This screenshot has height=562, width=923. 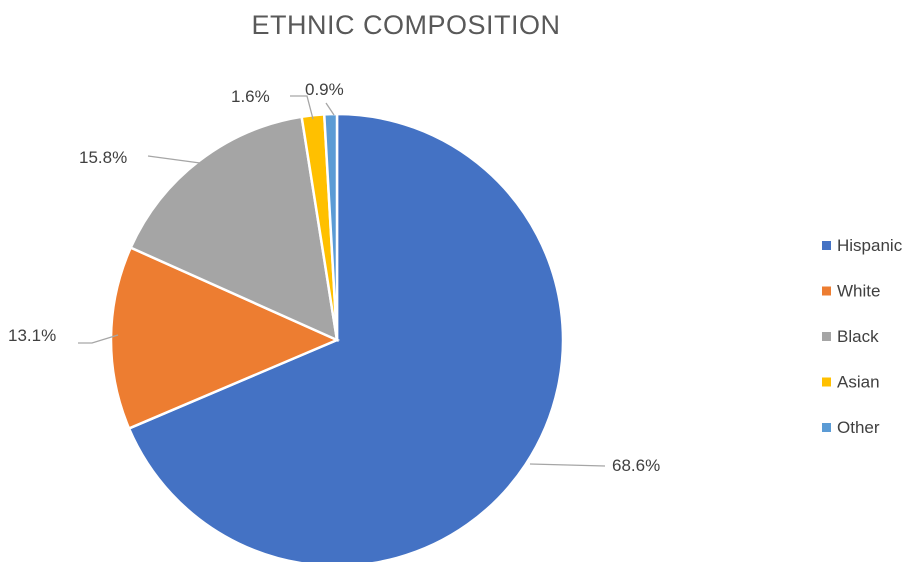 What do you see at coordinates (870, 245) in the screenshot?
I see `legend-label-hispanic: Hispanic` at bounding box center [870, 245].